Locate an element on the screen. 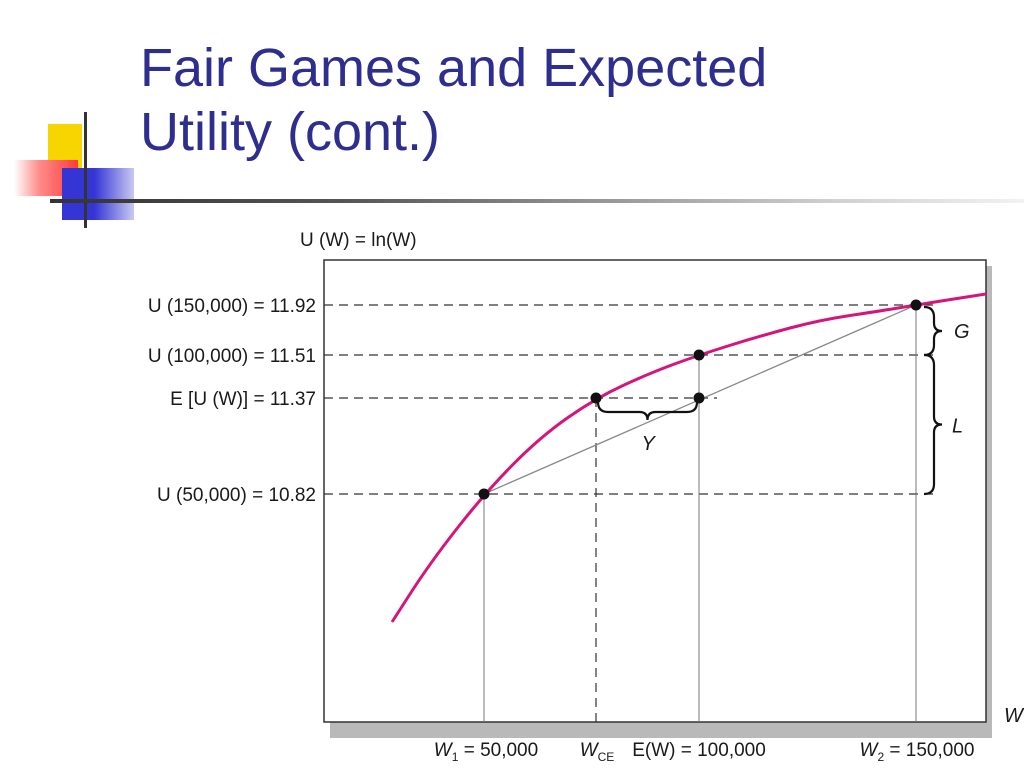  x-tick-label: WCE is located at coordinates (597, 752).